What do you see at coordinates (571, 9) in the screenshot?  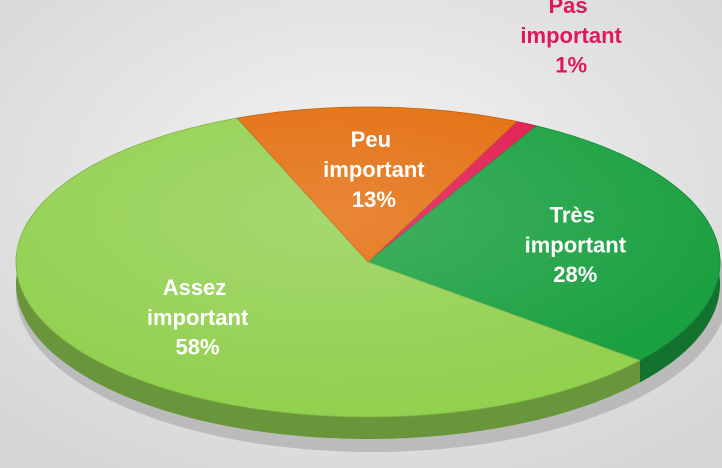 I see `slice-label-line: Pas` at bounding box center [571, 9].